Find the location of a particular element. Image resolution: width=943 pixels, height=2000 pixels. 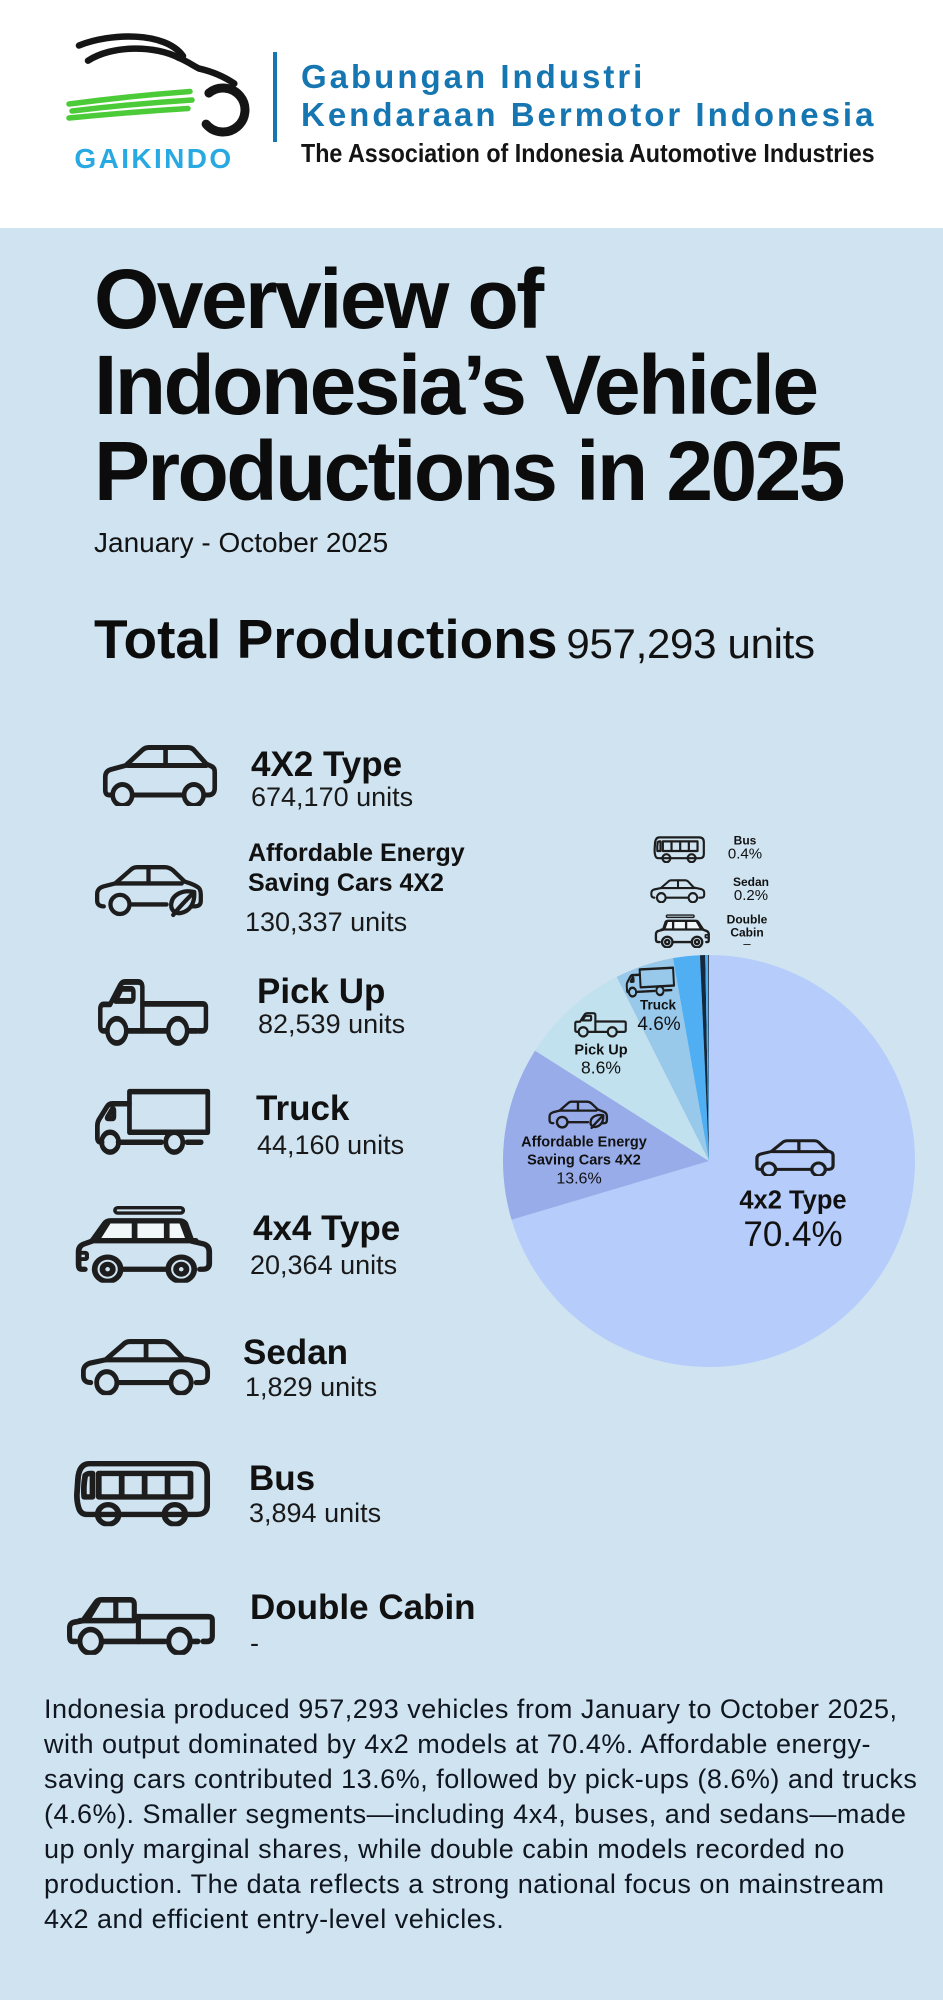

svg-text: 70.4% is located at coordinates (792, 1234).